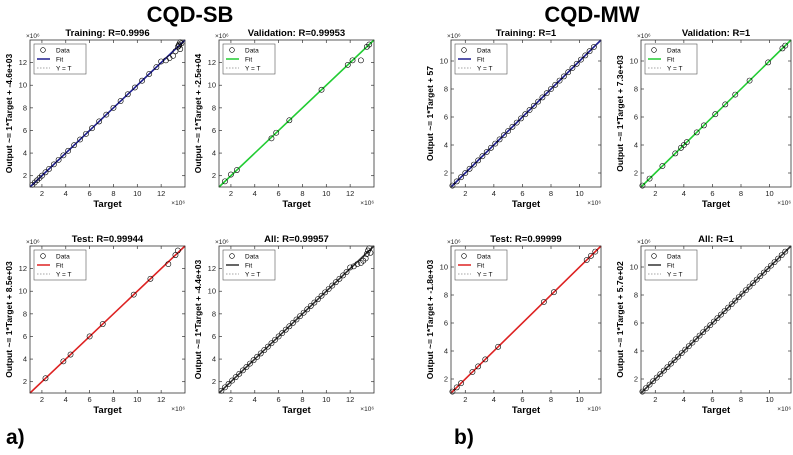 The width and height of the screenshot is (793, 455). Describe the element at coordinates (15, 437) in the screenshot. I see `panel-label-a: a)` at that location.